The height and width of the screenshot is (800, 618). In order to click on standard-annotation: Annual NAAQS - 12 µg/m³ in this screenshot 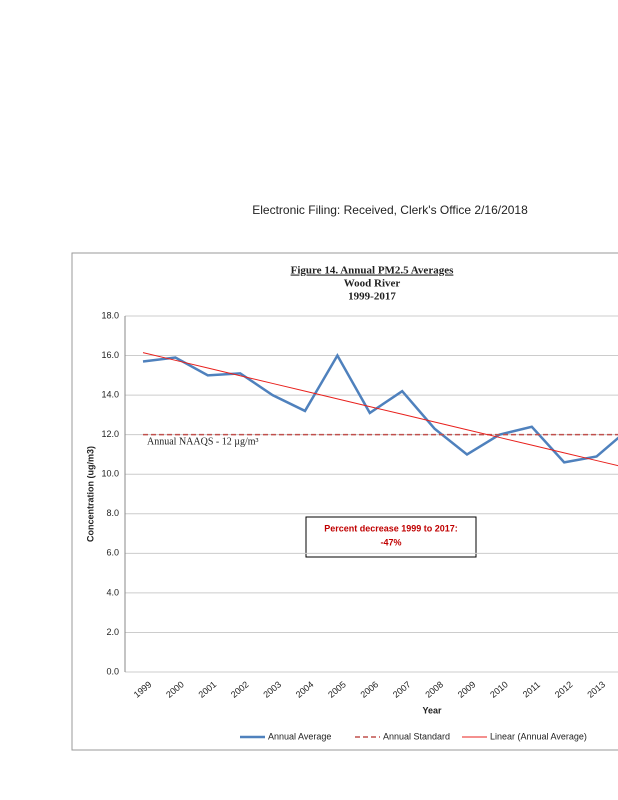, I will do `click(203, 441)`.